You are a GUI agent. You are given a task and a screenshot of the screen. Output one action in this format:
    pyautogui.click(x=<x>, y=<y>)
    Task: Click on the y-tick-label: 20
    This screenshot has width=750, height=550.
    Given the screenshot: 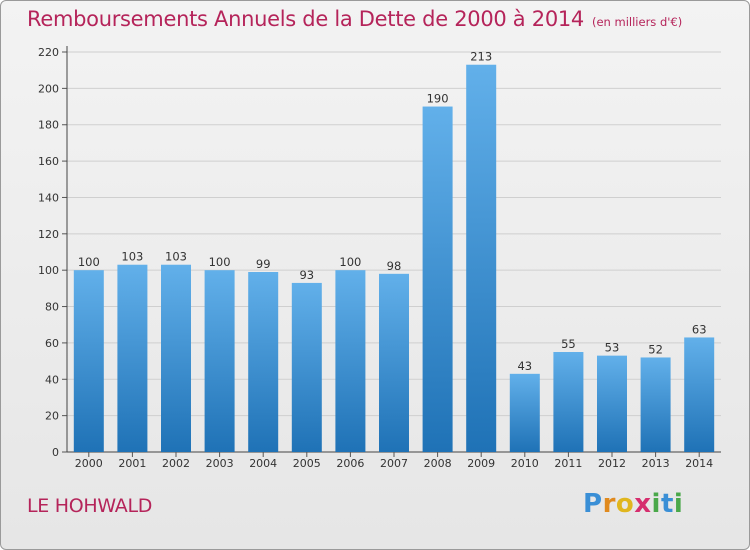 What is the action you would take?
    pyautogui.click(x=52, y=416)
    